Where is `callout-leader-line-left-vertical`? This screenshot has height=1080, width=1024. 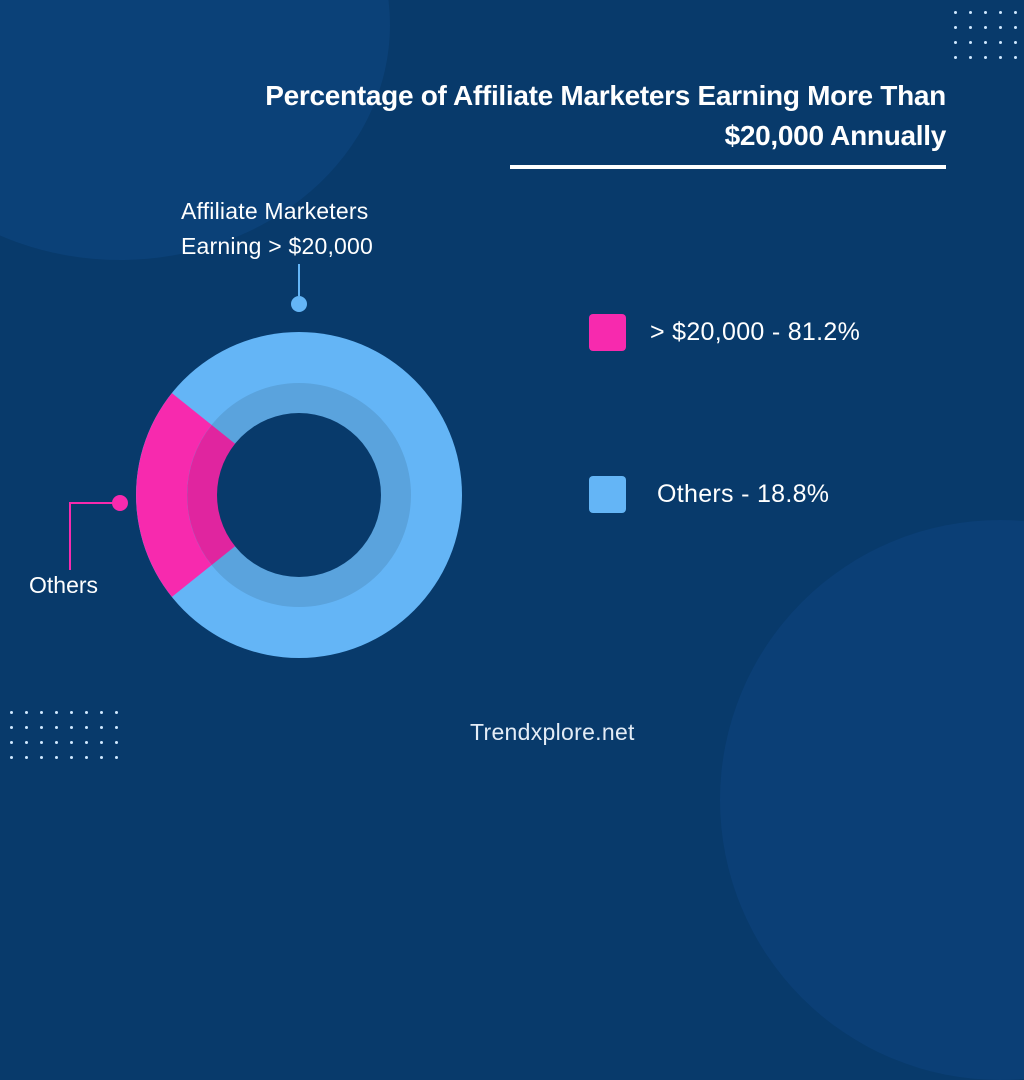
callout-leader-line-left-vertical is located at coordinates (70, 536).